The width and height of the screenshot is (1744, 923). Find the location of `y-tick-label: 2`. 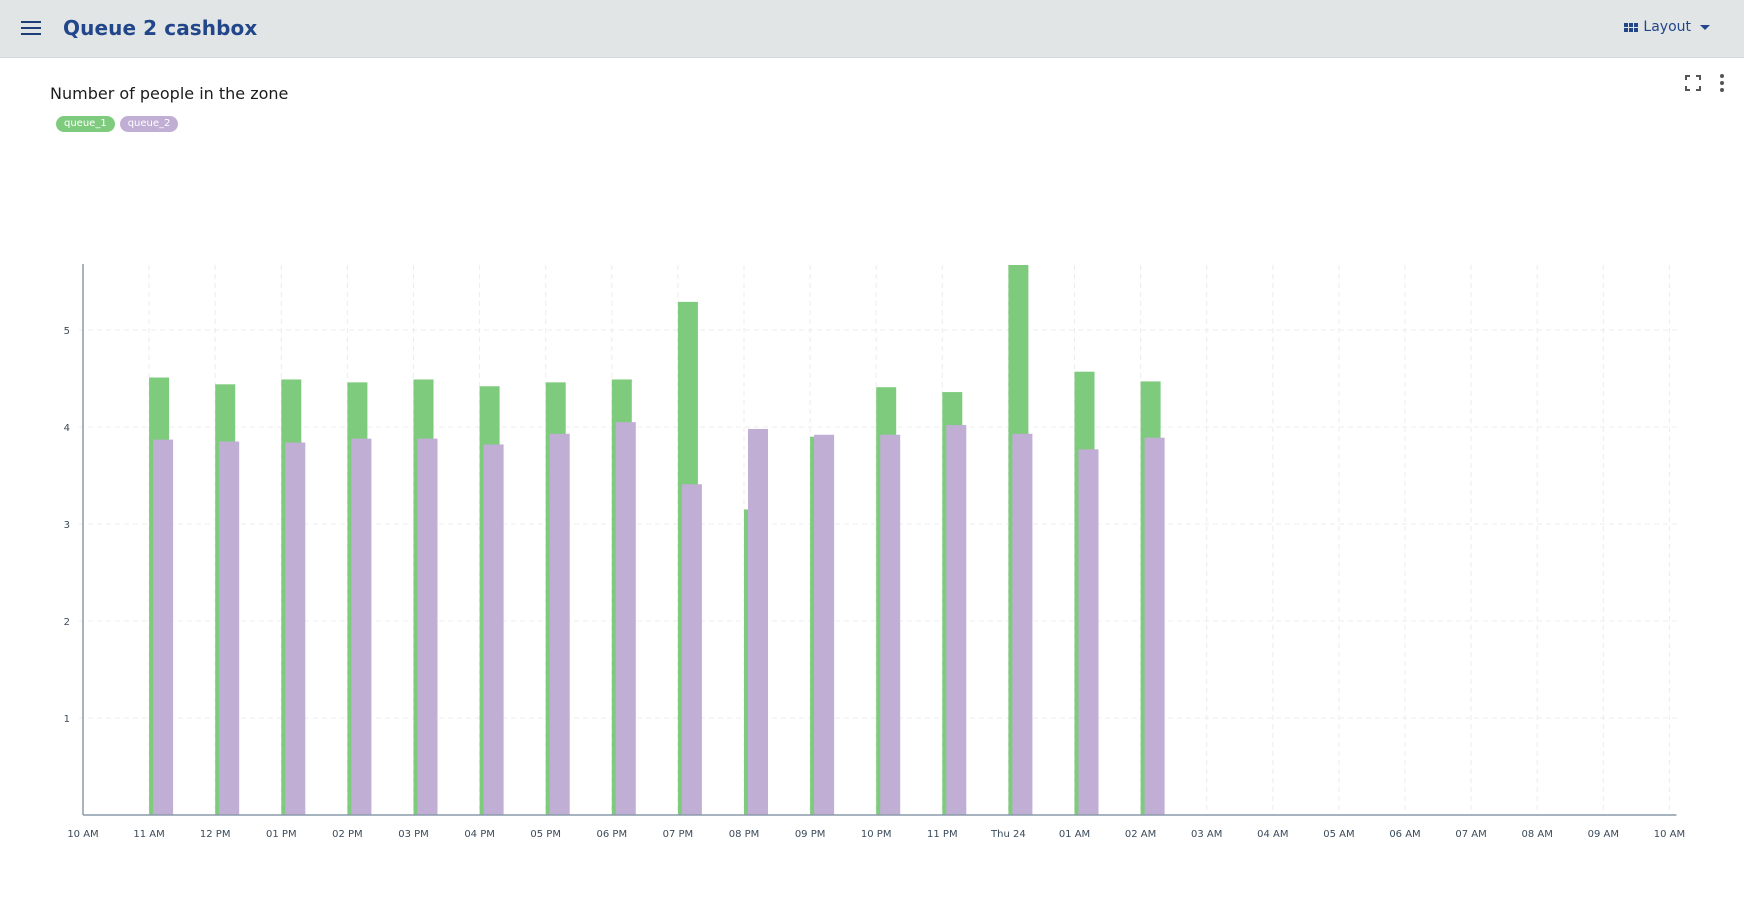

y-tick-label: 2 is located at coordinates (67, 622).